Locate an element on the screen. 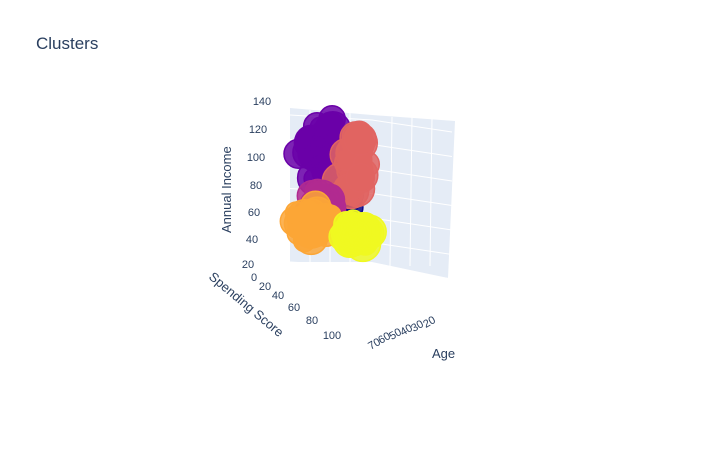 This screenshot has height=450, width=722. cluster-yellow is located at coordinates (357, 236).